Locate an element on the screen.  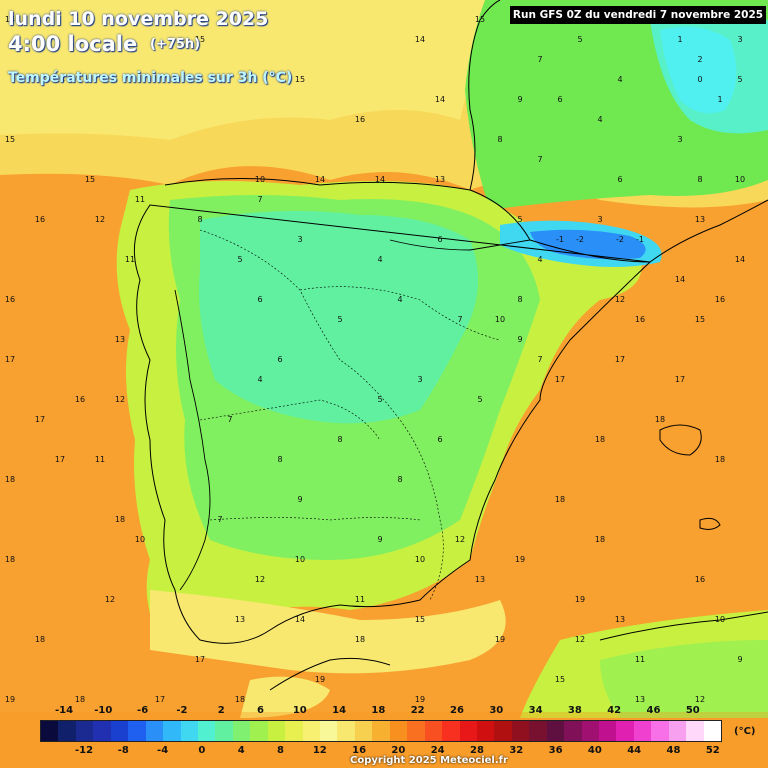
morocco-field is located at coordinates (285, 697).